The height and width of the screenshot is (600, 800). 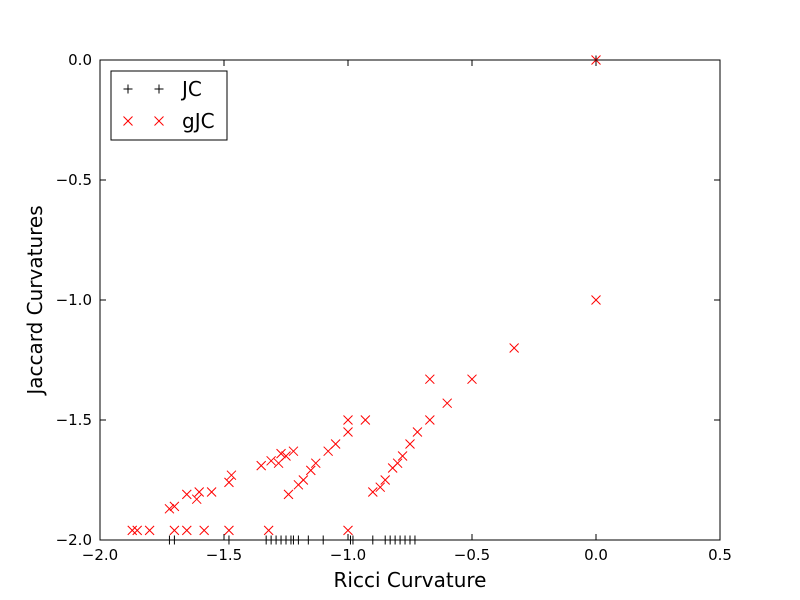 What do you see at coordinates (596, 555) in the screenshot?
I see `x-tick-label: 0.0` at bounding box center [596, 555].